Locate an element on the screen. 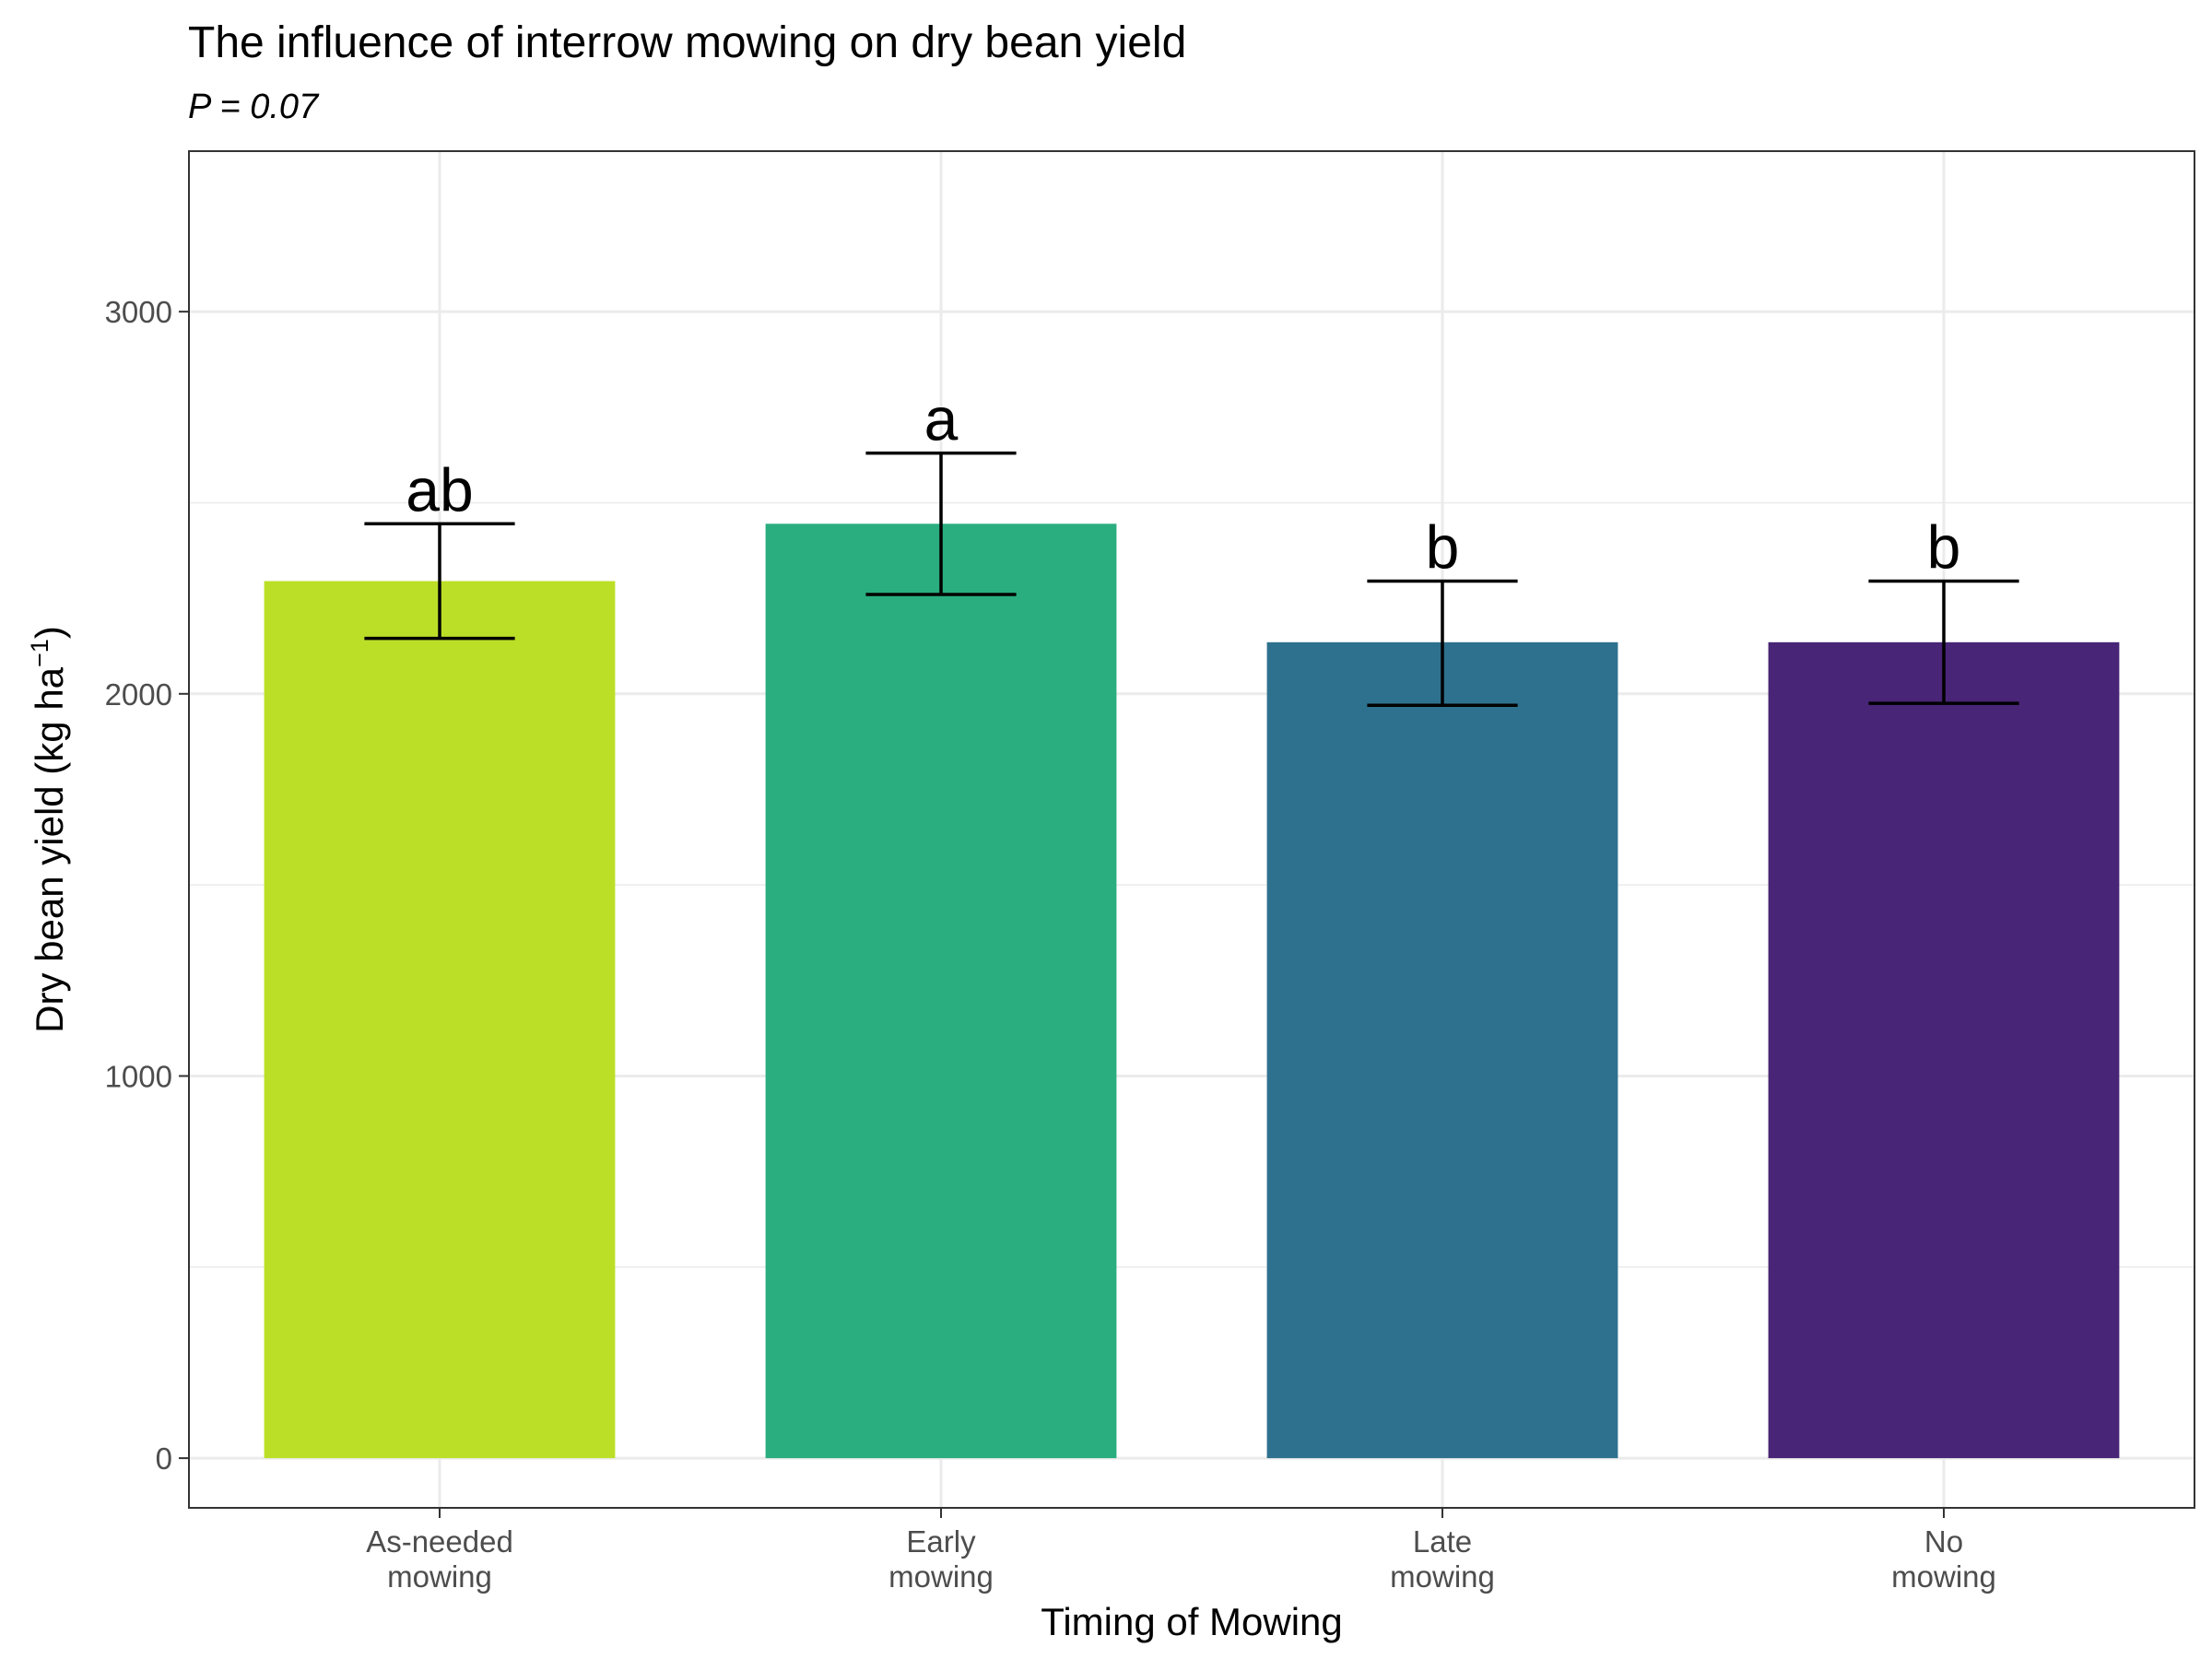 This screenshot has height=1659, width=2212. y-tick-label: 0 is located at coordinates (164, 1458).